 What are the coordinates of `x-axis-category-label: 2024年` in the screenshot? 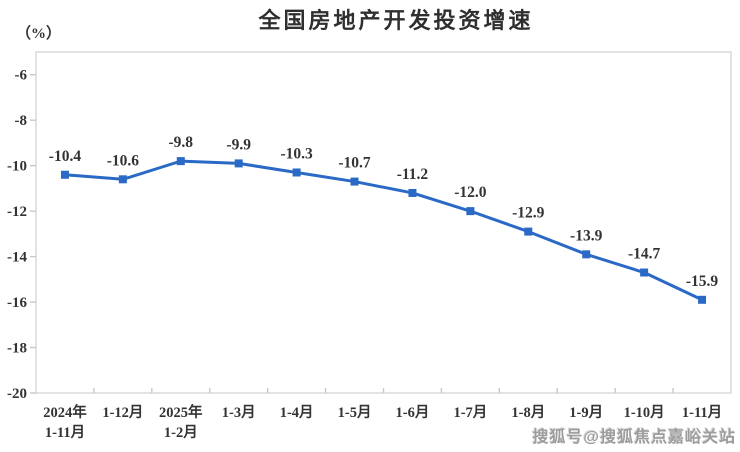 It's located at (65, 412).